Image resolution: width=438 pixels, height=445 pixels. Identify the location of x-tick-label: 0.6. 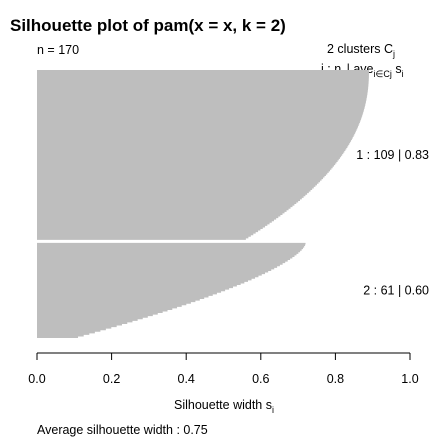
(260, 379).